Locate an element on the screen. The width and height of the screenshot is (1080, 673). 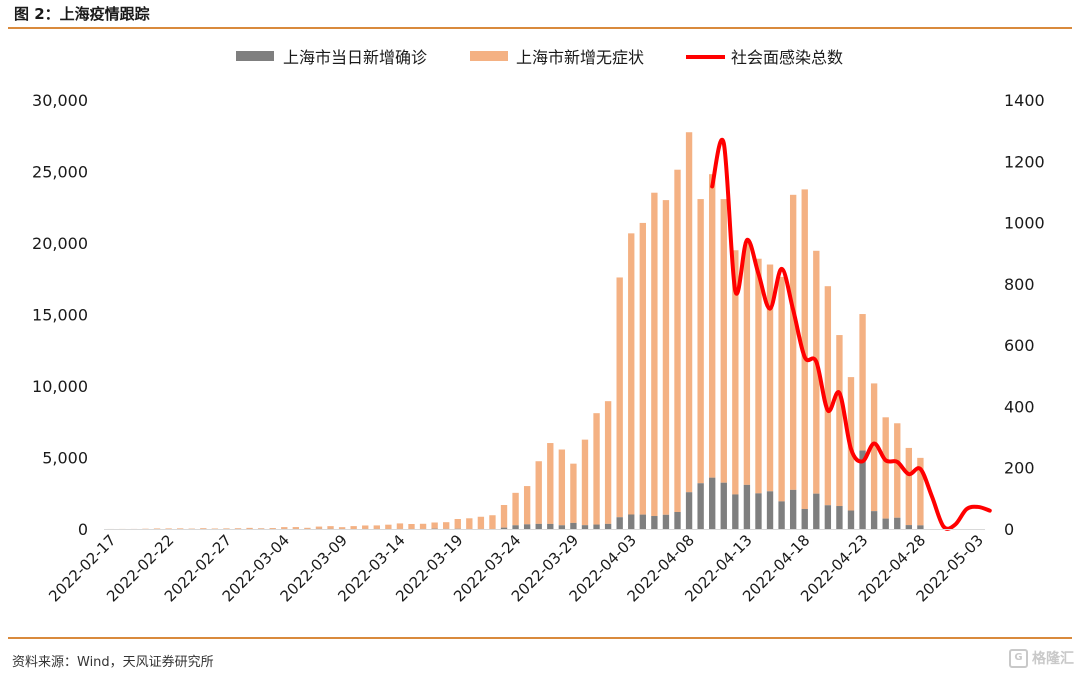
y-right-tick-label: 800 is located at coordinates (1019, 284).